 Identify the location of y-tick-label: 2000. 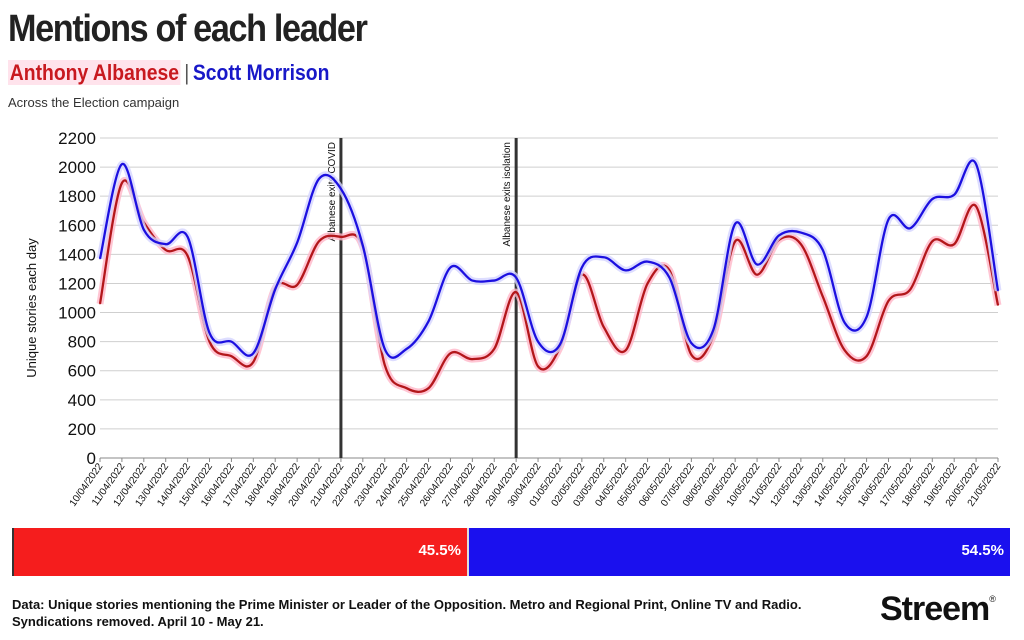
(77, 167).